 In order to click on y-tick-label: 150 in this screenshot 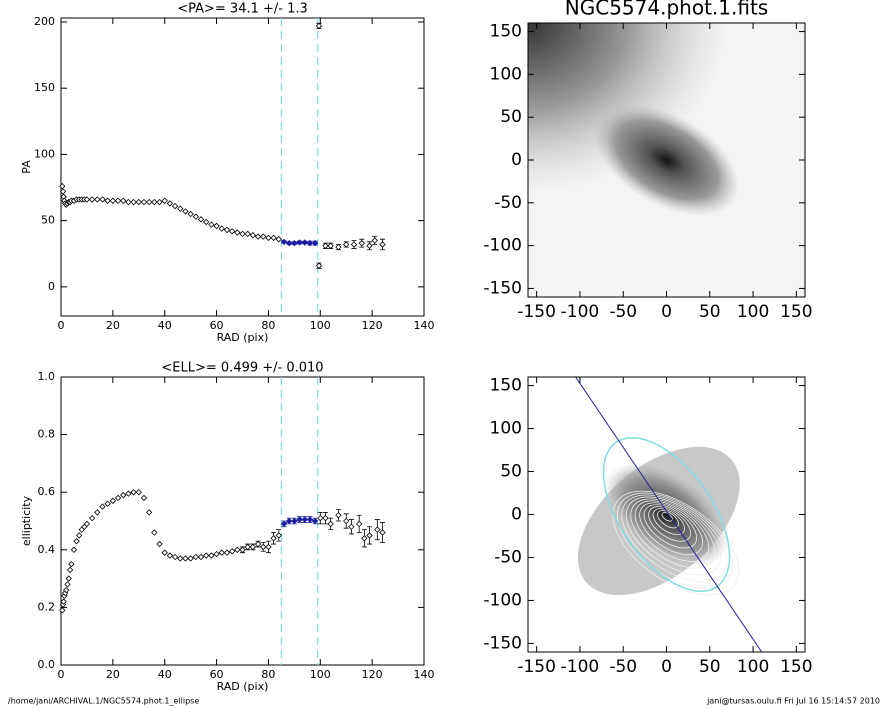, I will do `click(506, 386)`.